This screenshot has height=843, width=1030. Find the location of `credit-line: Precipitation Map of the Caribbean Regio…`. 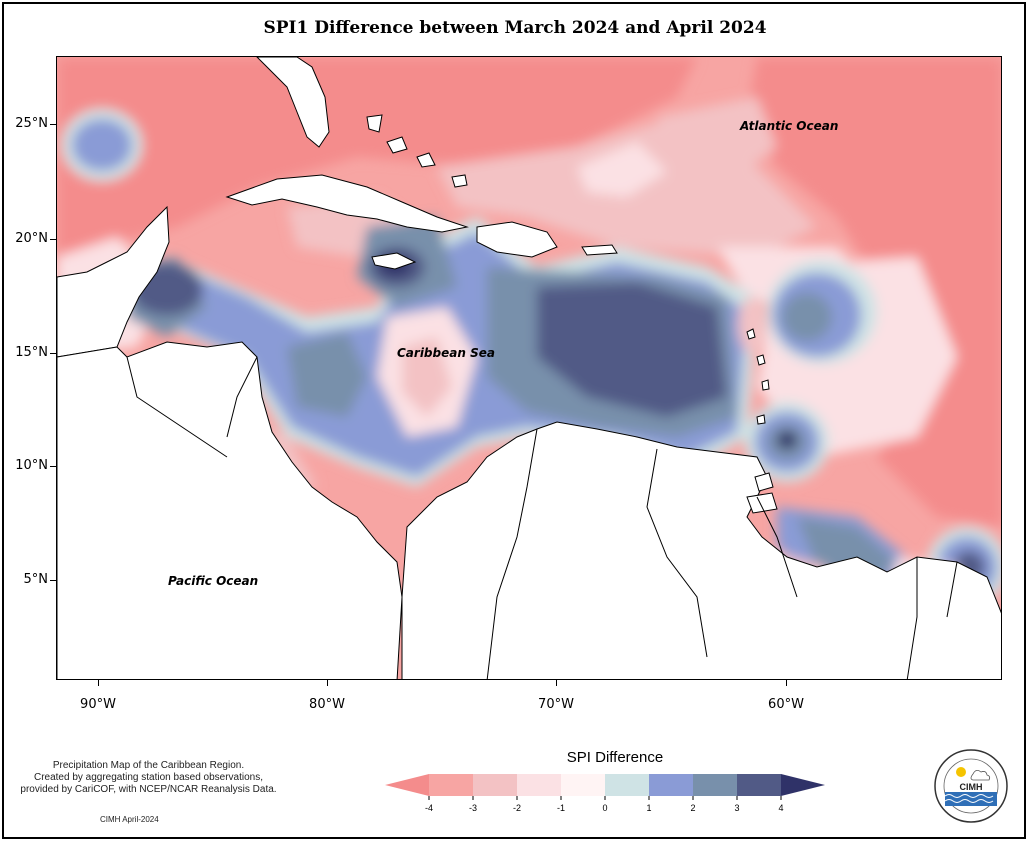

credit-line: Precipitation Map of the Caribbean Regio… is located at coordinates (148, 765).